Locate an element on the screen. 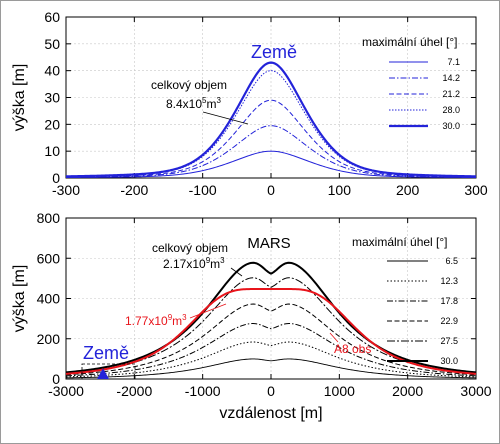 This screenshot has height=444, width=500. y-tick-label: 10 is located at coordinates (52, 151).